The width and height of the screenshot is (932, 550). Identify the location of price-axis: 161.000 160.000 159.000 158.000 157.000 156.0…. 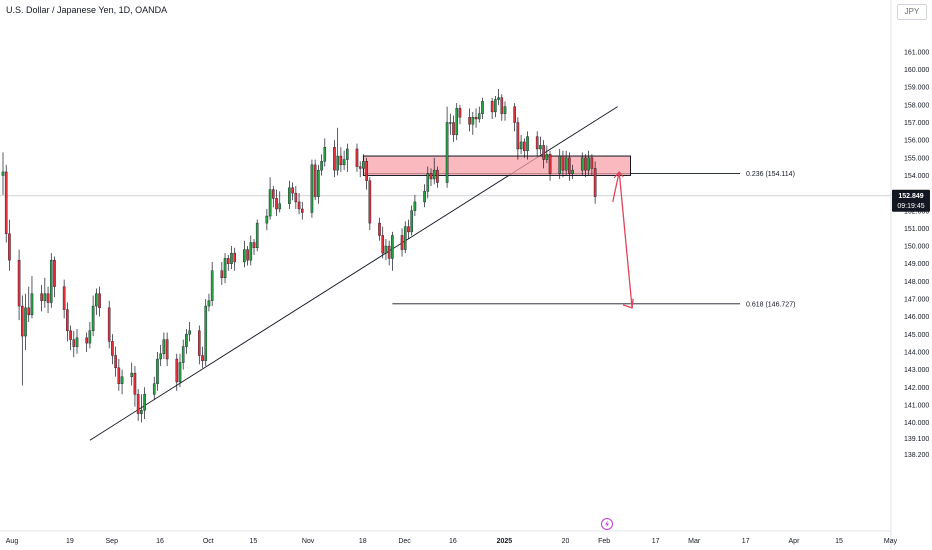
(916, 253).